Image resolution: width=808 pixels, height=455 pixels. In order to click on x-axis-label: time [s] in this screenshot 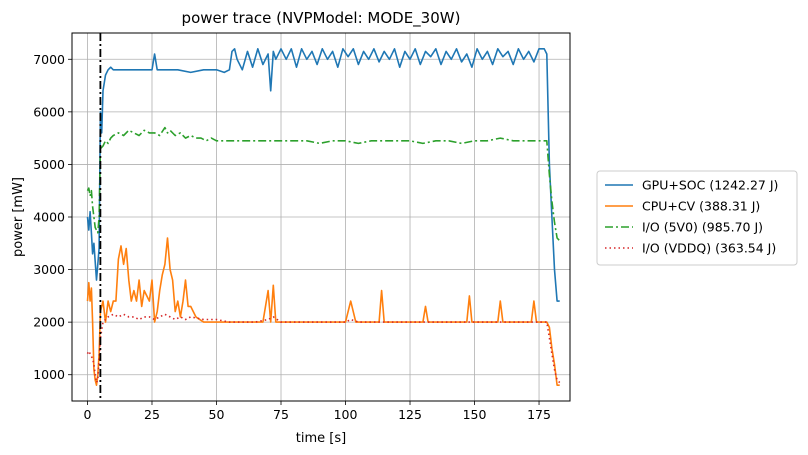, I will do `click(321, 438)`.